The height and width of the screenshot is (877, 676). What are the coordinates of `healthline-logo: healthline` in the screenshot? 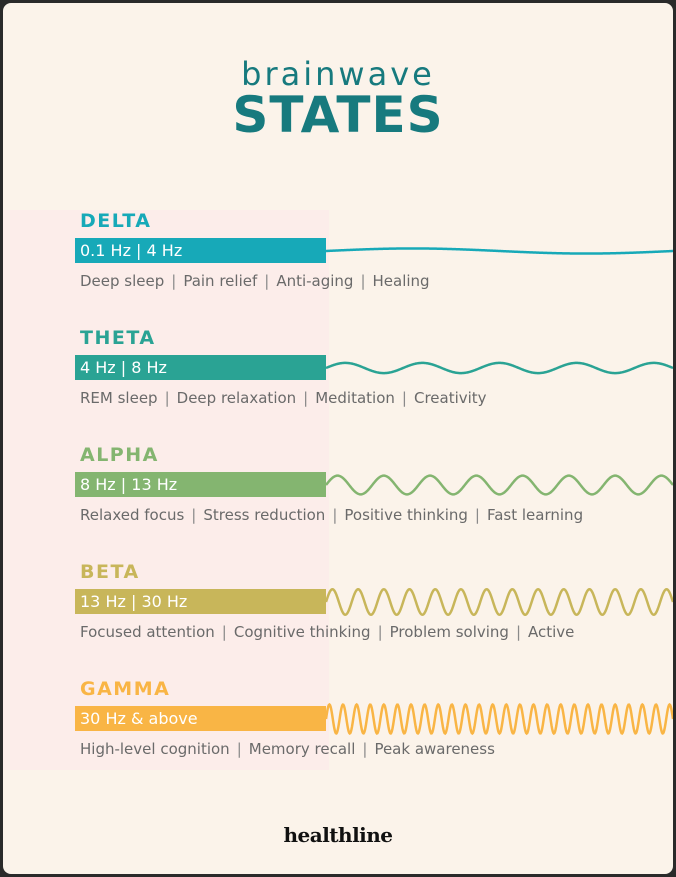 It's located at (338, 835).